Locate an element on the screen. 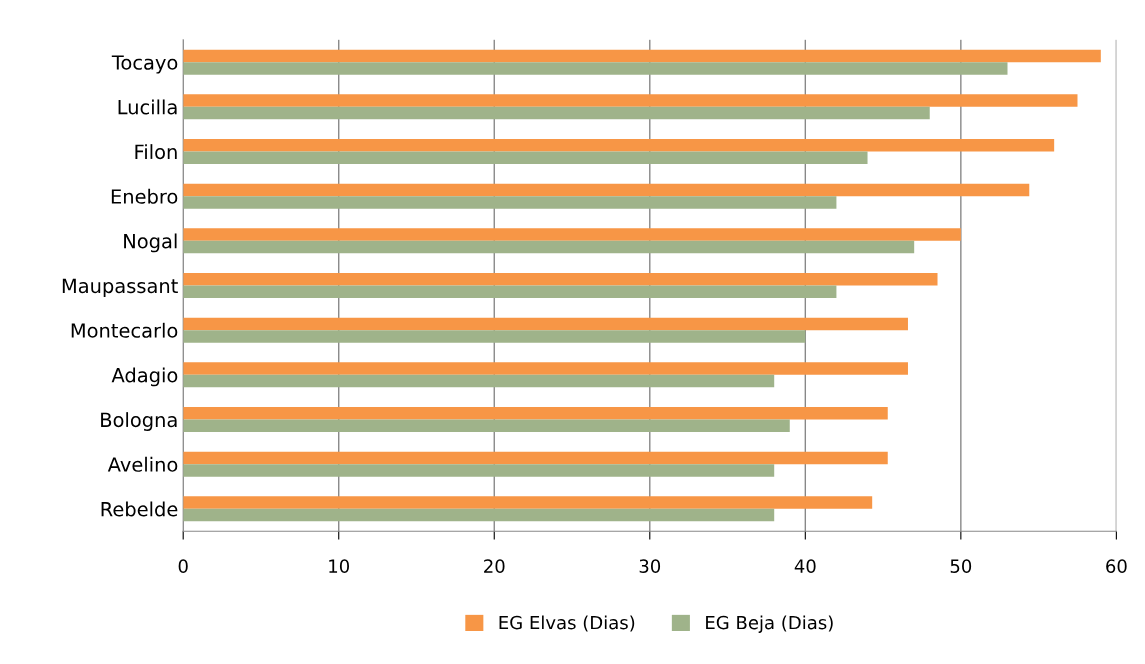 The width and height of the screenshot is (1145, 664). y-tick-label: Montecarlo is located at coordinates (124, 330).